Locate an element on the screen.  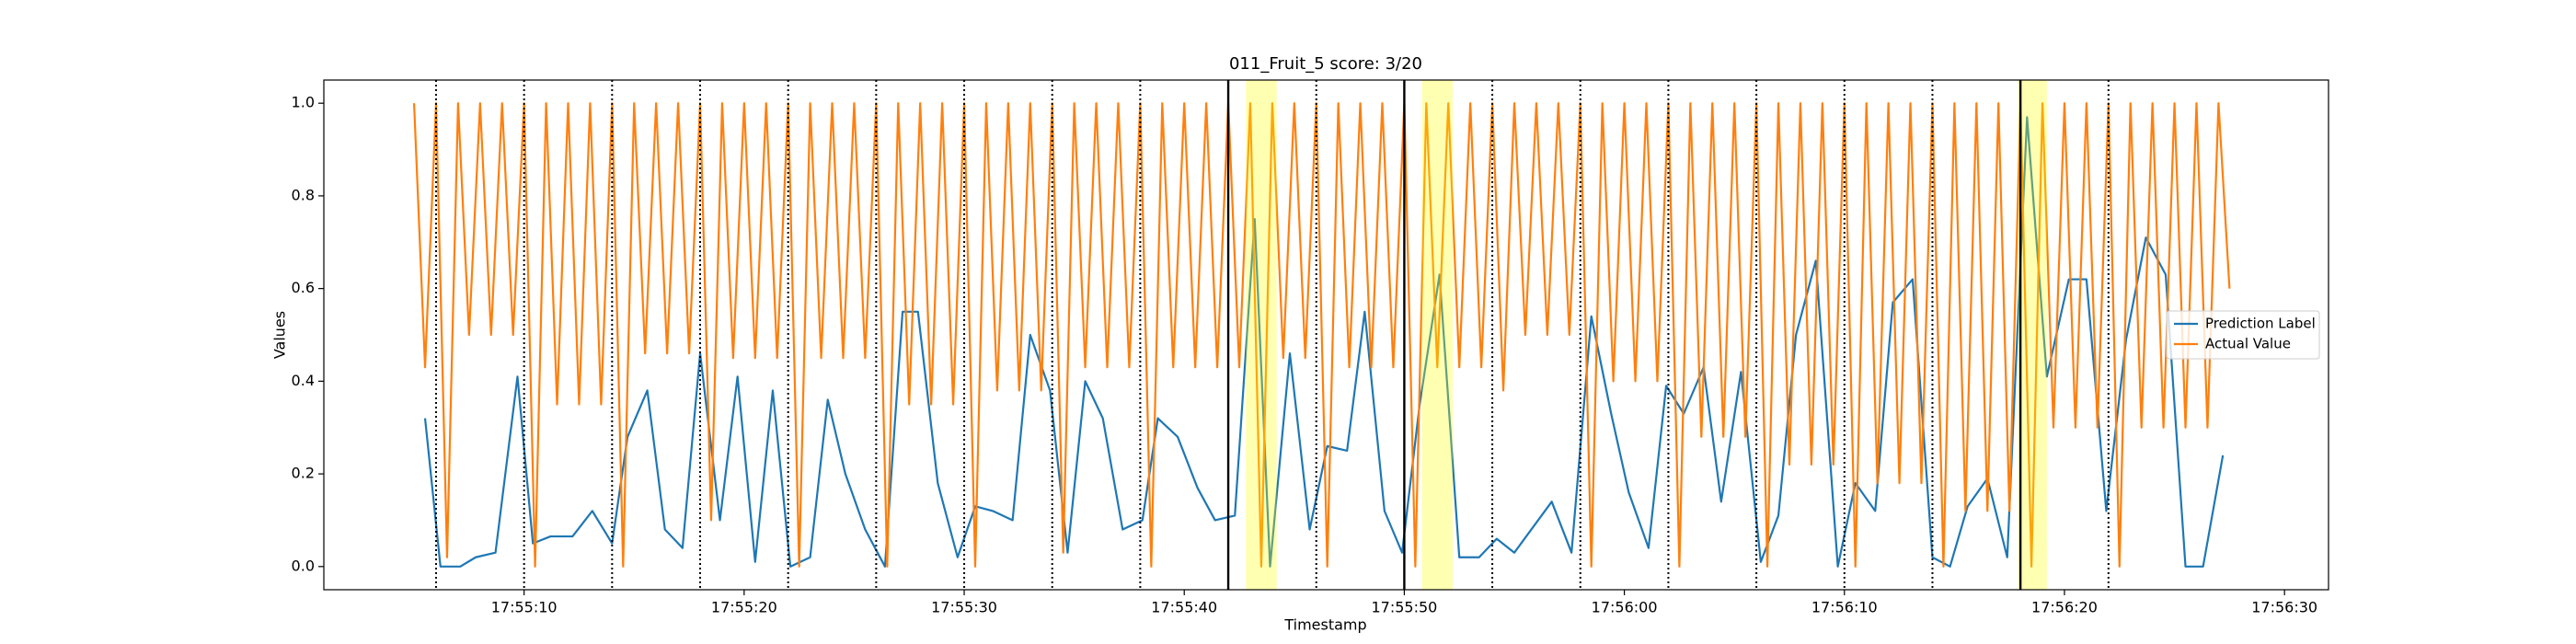
y-tick-label: 0.6 is located at coordinates (303, 287).